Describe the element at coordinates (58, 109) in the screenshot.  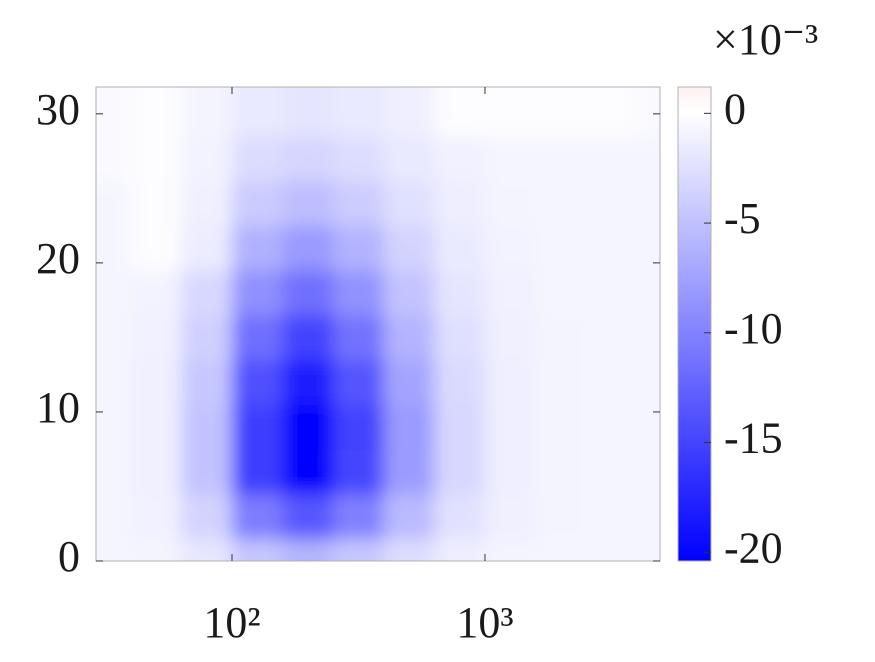
I see `y-tick-label: 30` at that location.